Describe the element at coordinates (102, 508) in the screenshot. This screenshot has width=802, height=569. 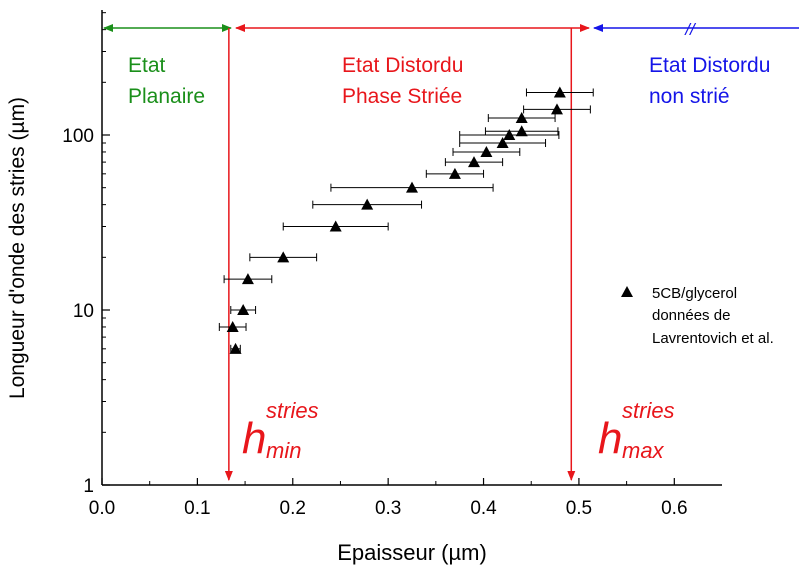
I see `x-tick-label: 0.0` at that location.